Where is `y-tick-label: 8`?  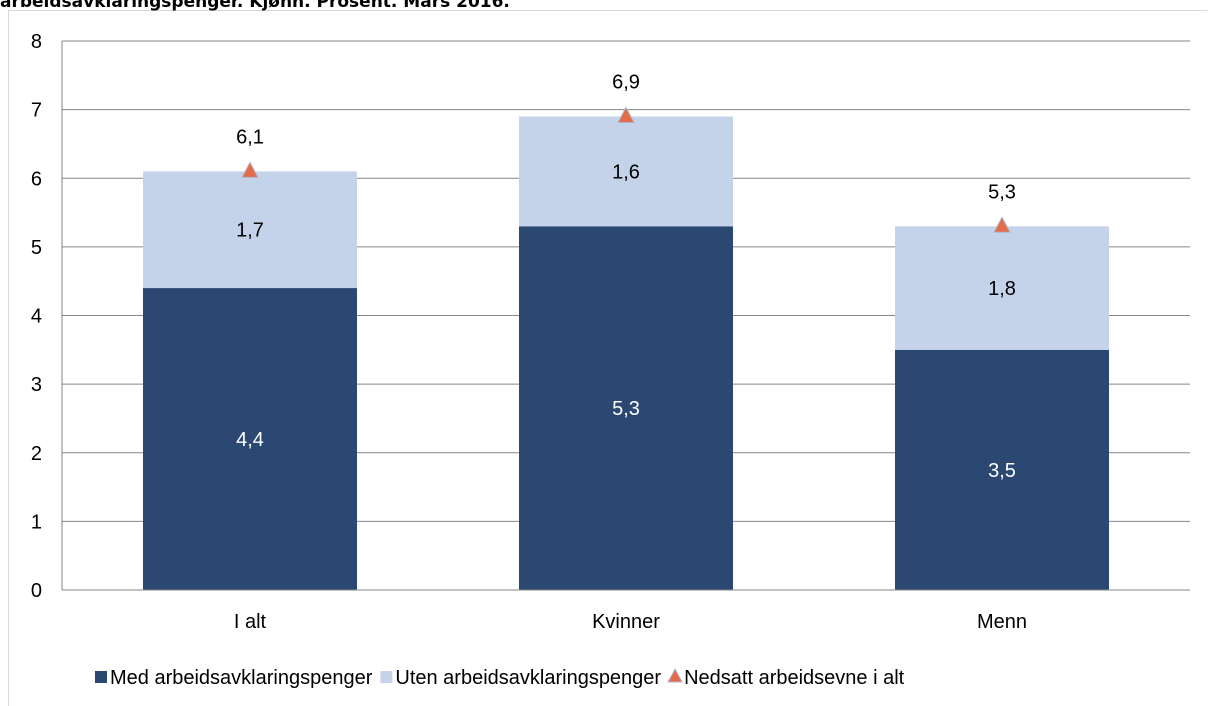 y-tick-label: 8 is located at coordinates (36, 42).